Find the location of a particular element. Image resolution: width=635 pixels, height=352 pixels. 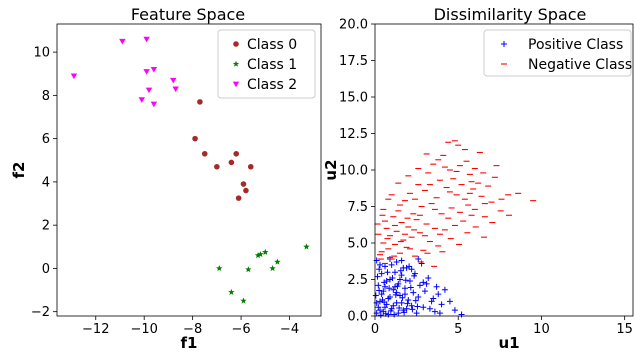

feature-space-legend: Class 0 Class 1 Class 2 is located at coordinates (266, 64).